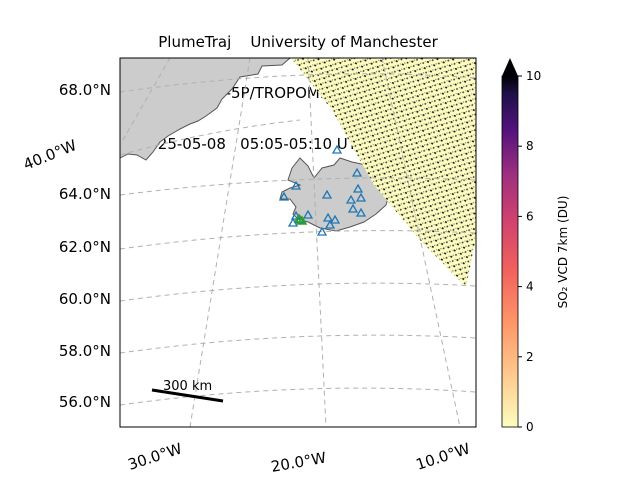 Image resolution: width=640 pixels, height=480 pixels. What do you see at coordinates (187, 395) in the screenshot?
I see `scale-bar` at bounding box center [187, 395].